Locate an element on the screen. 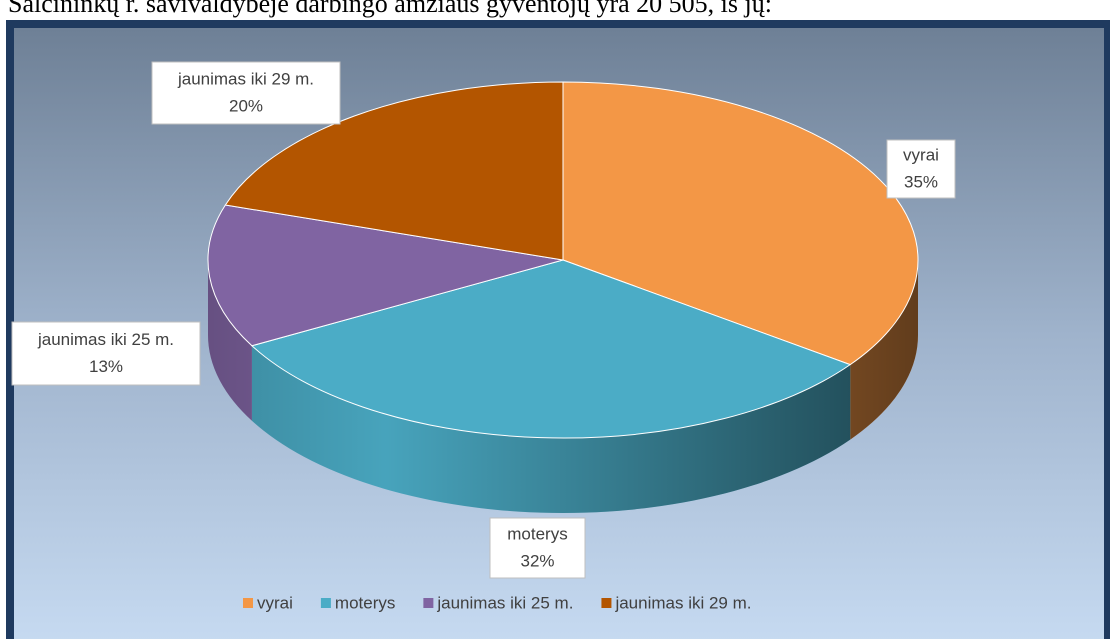  data-label-name: jaunimas iki 29 m. is located at coordinates (245, 78).